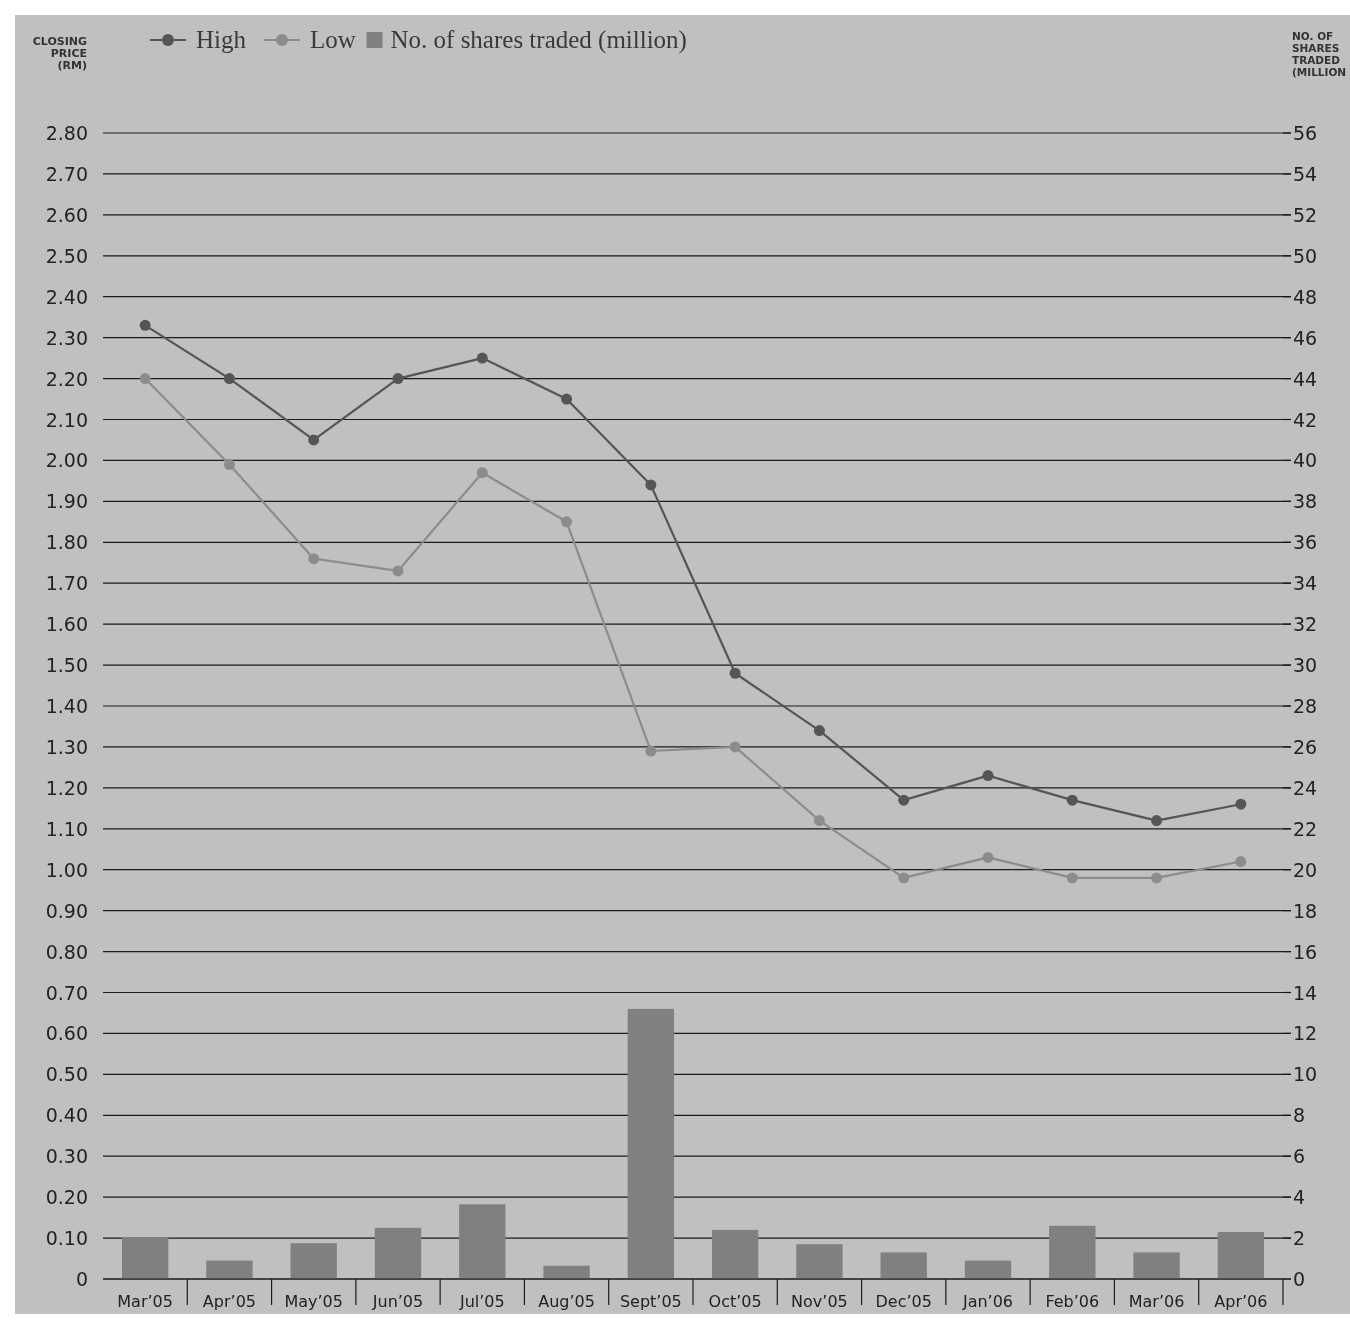  I want to click on y2-tick-label: 30, so click(1305, 665).